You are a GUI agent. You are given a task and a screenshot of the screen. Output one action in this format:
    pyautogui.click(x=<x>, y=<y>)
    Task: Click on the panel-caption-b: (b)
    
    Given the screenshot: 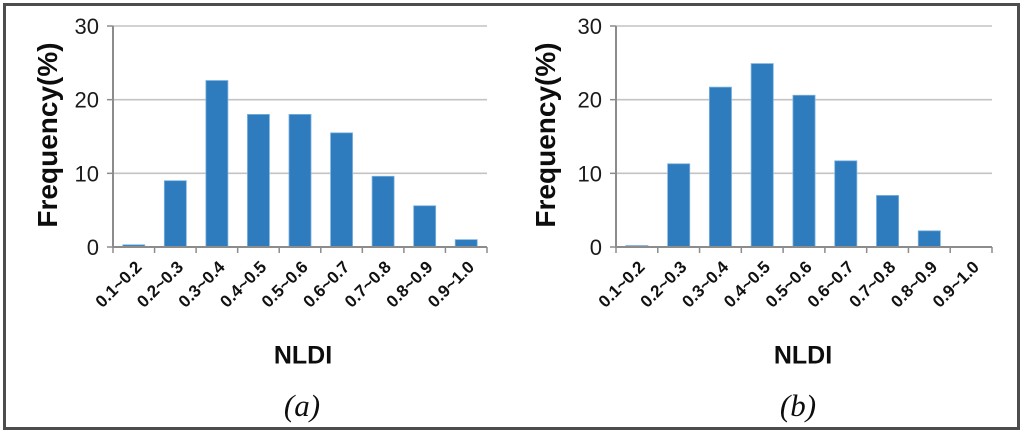 What is the action you would take?
    pyautogui.click(x=798, y=405)
    